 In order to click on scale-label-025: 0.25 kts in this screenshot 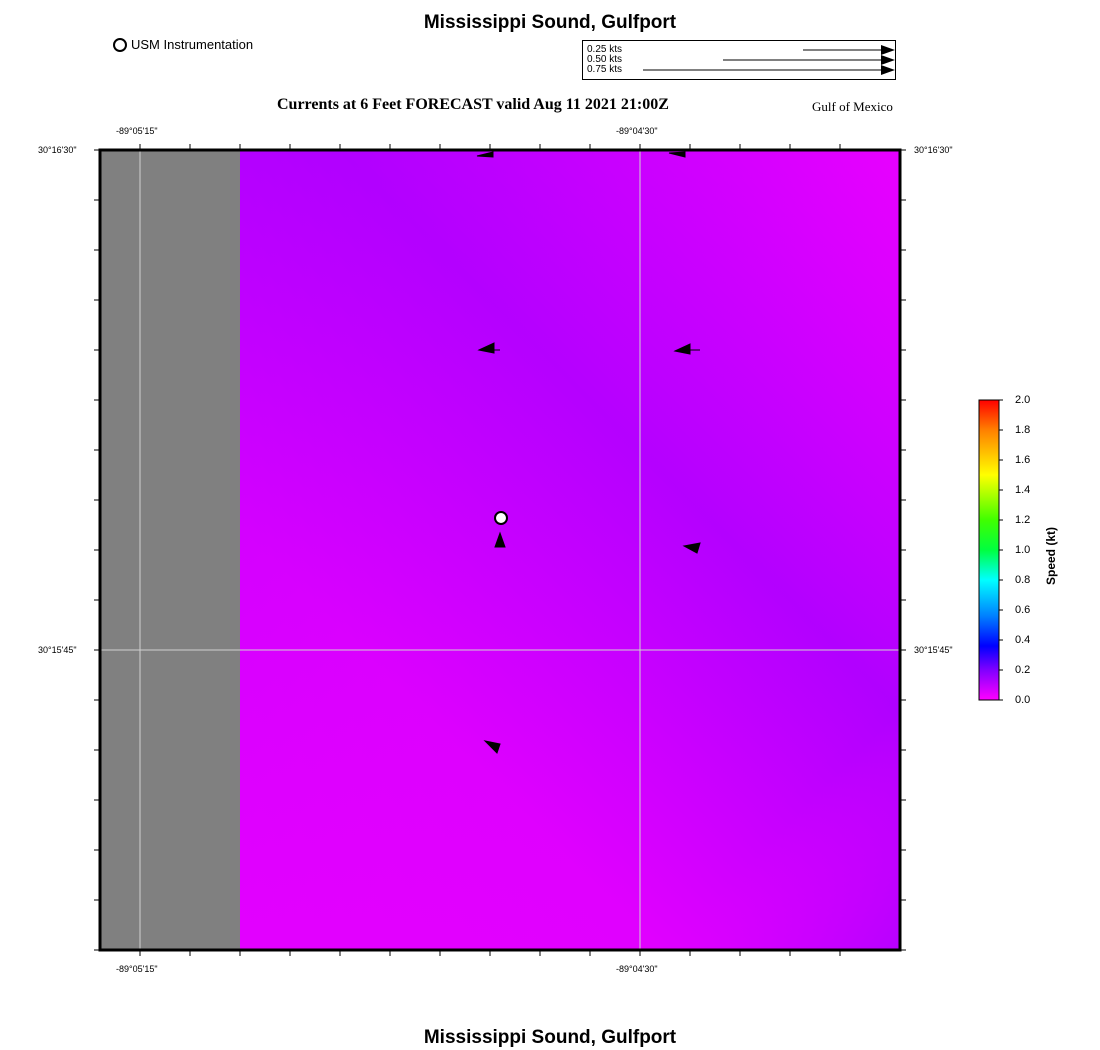, I will do `click(605, 49)`.